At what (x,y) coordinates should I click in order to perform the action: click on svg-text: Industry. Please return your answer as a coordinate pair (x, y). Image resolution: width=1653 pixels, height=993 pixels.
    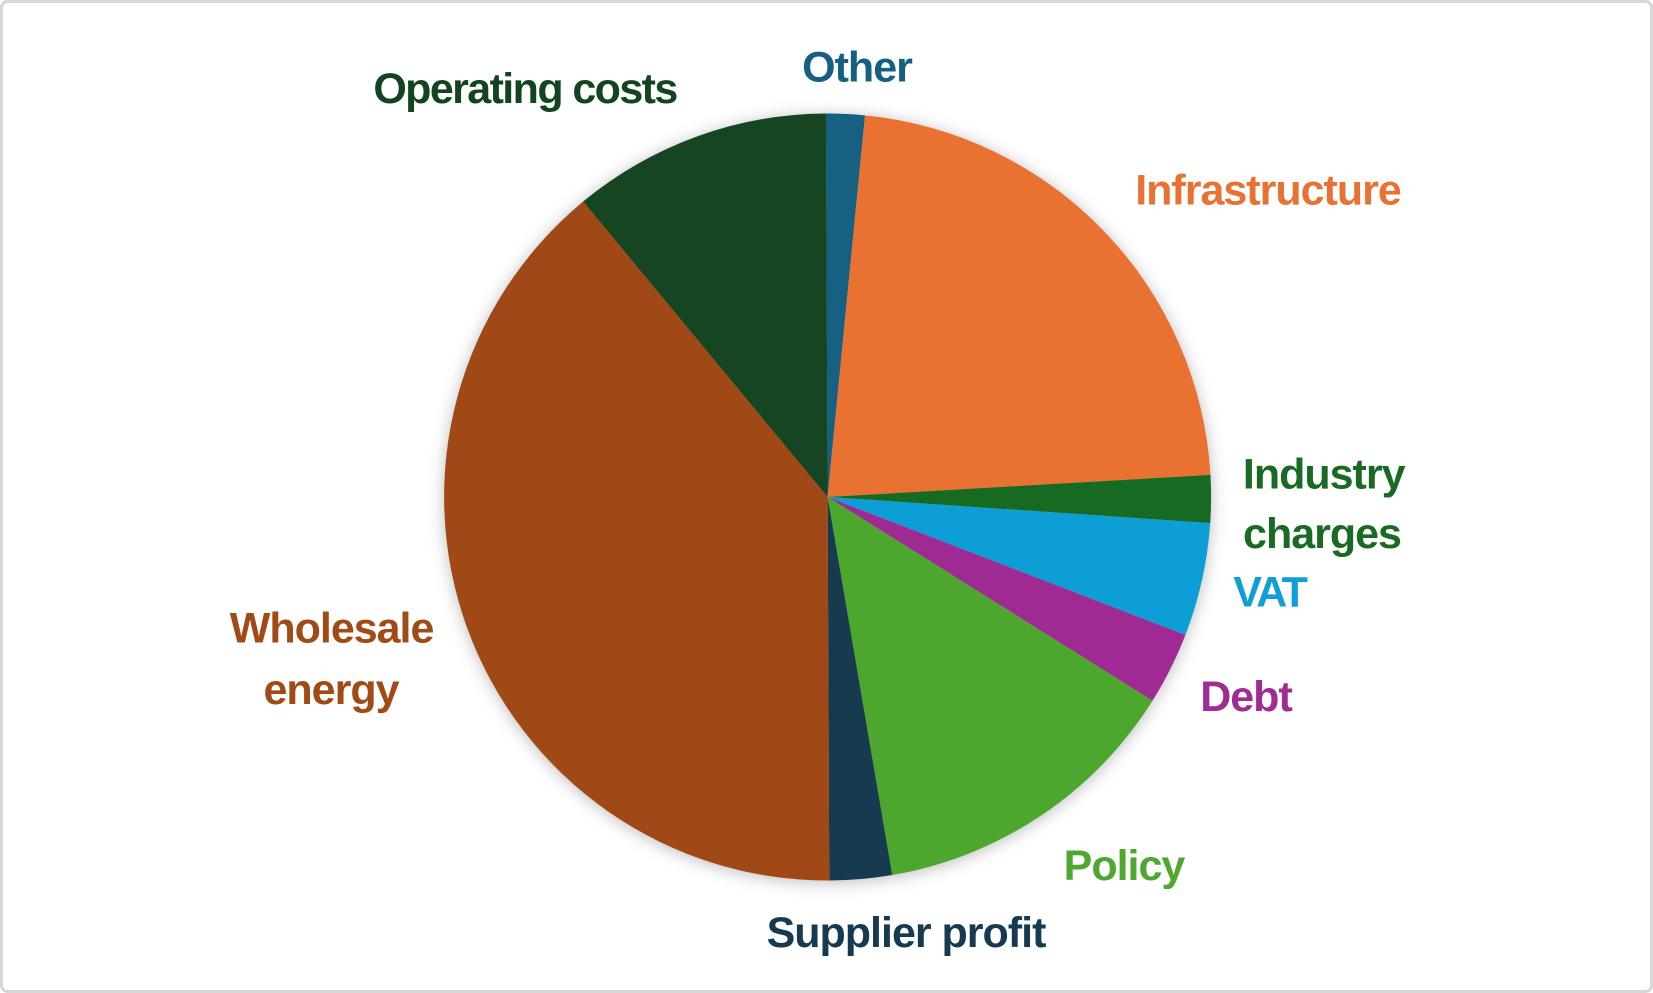
    Looking at the image, I should click on (1324, 475).